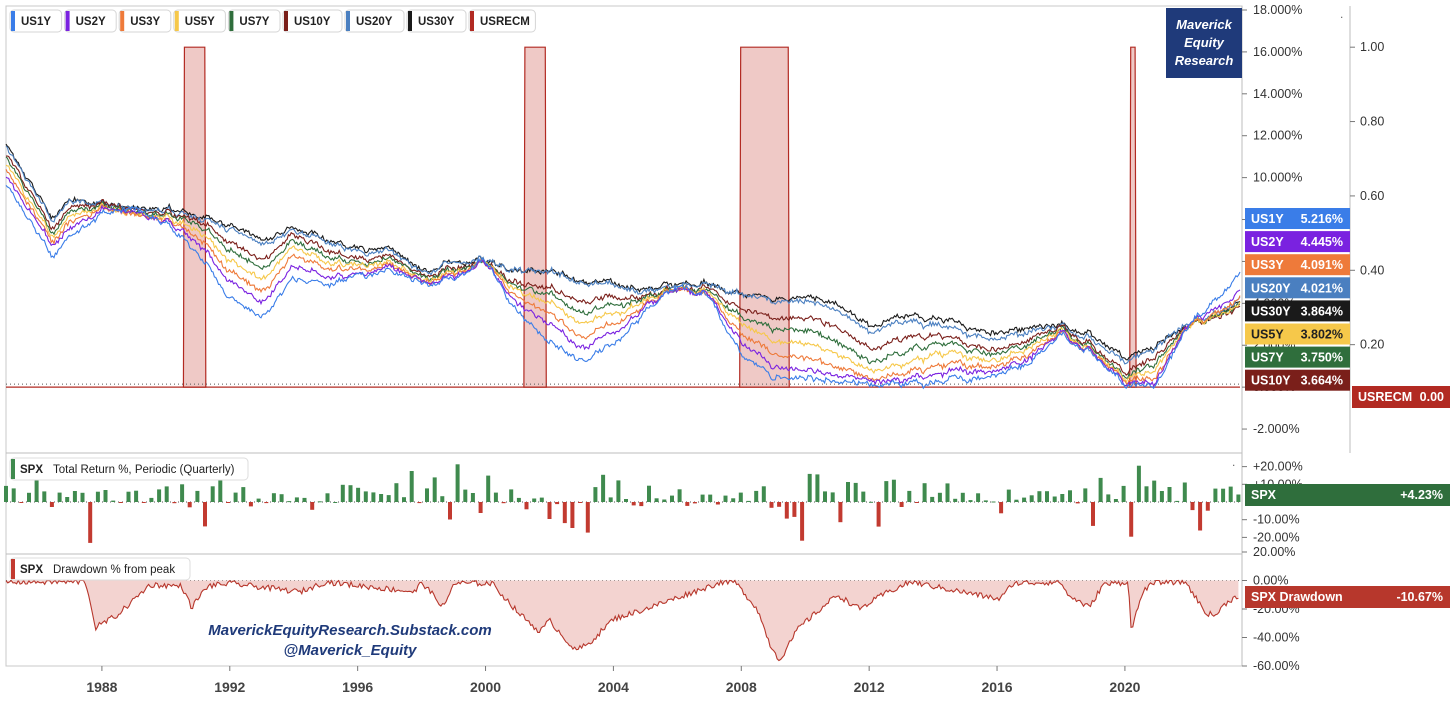 The height and width of the screenshot is (708, 1456). What do you see at coordinates (254, 21) in the screenshot?
I see `legend-item-us7y: US7Y` at bounding box center [254, 21].